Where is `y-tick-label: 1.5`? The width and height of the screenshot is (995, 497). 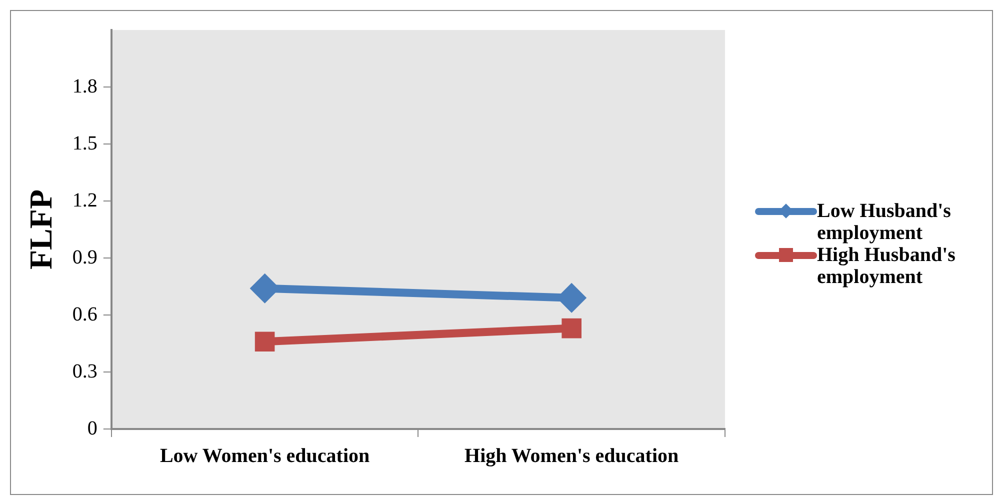 y-tick-label: 1.5 is located at coordinates (85, 143).